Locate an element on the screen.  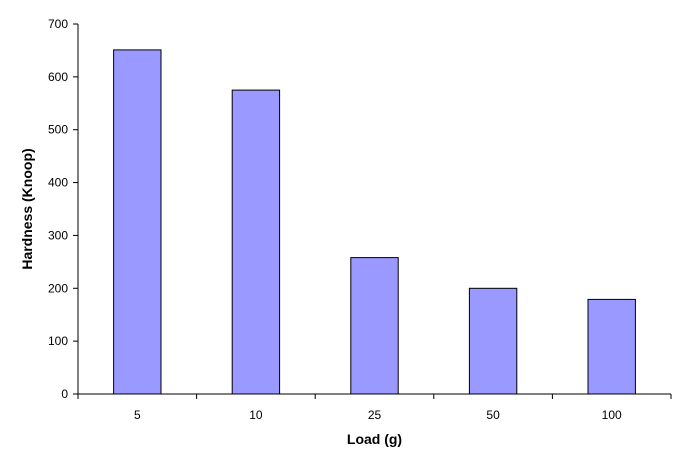
x-tick-label: 10 is located at coordinates (256, 415).